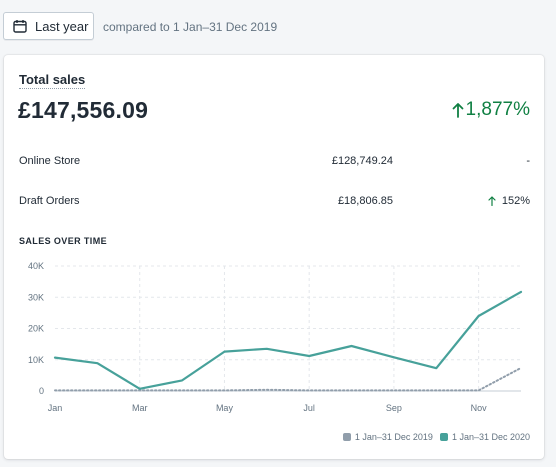  I want to click on total-sales-change: 1,877%, so click(491, 110).